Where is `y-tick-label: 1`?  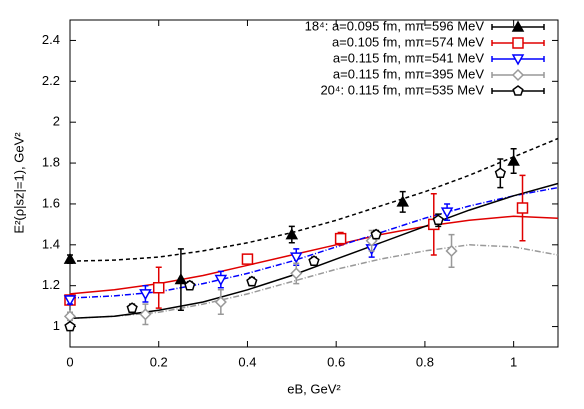
y-tick-label: 1 is located at coordinates (56, 325).